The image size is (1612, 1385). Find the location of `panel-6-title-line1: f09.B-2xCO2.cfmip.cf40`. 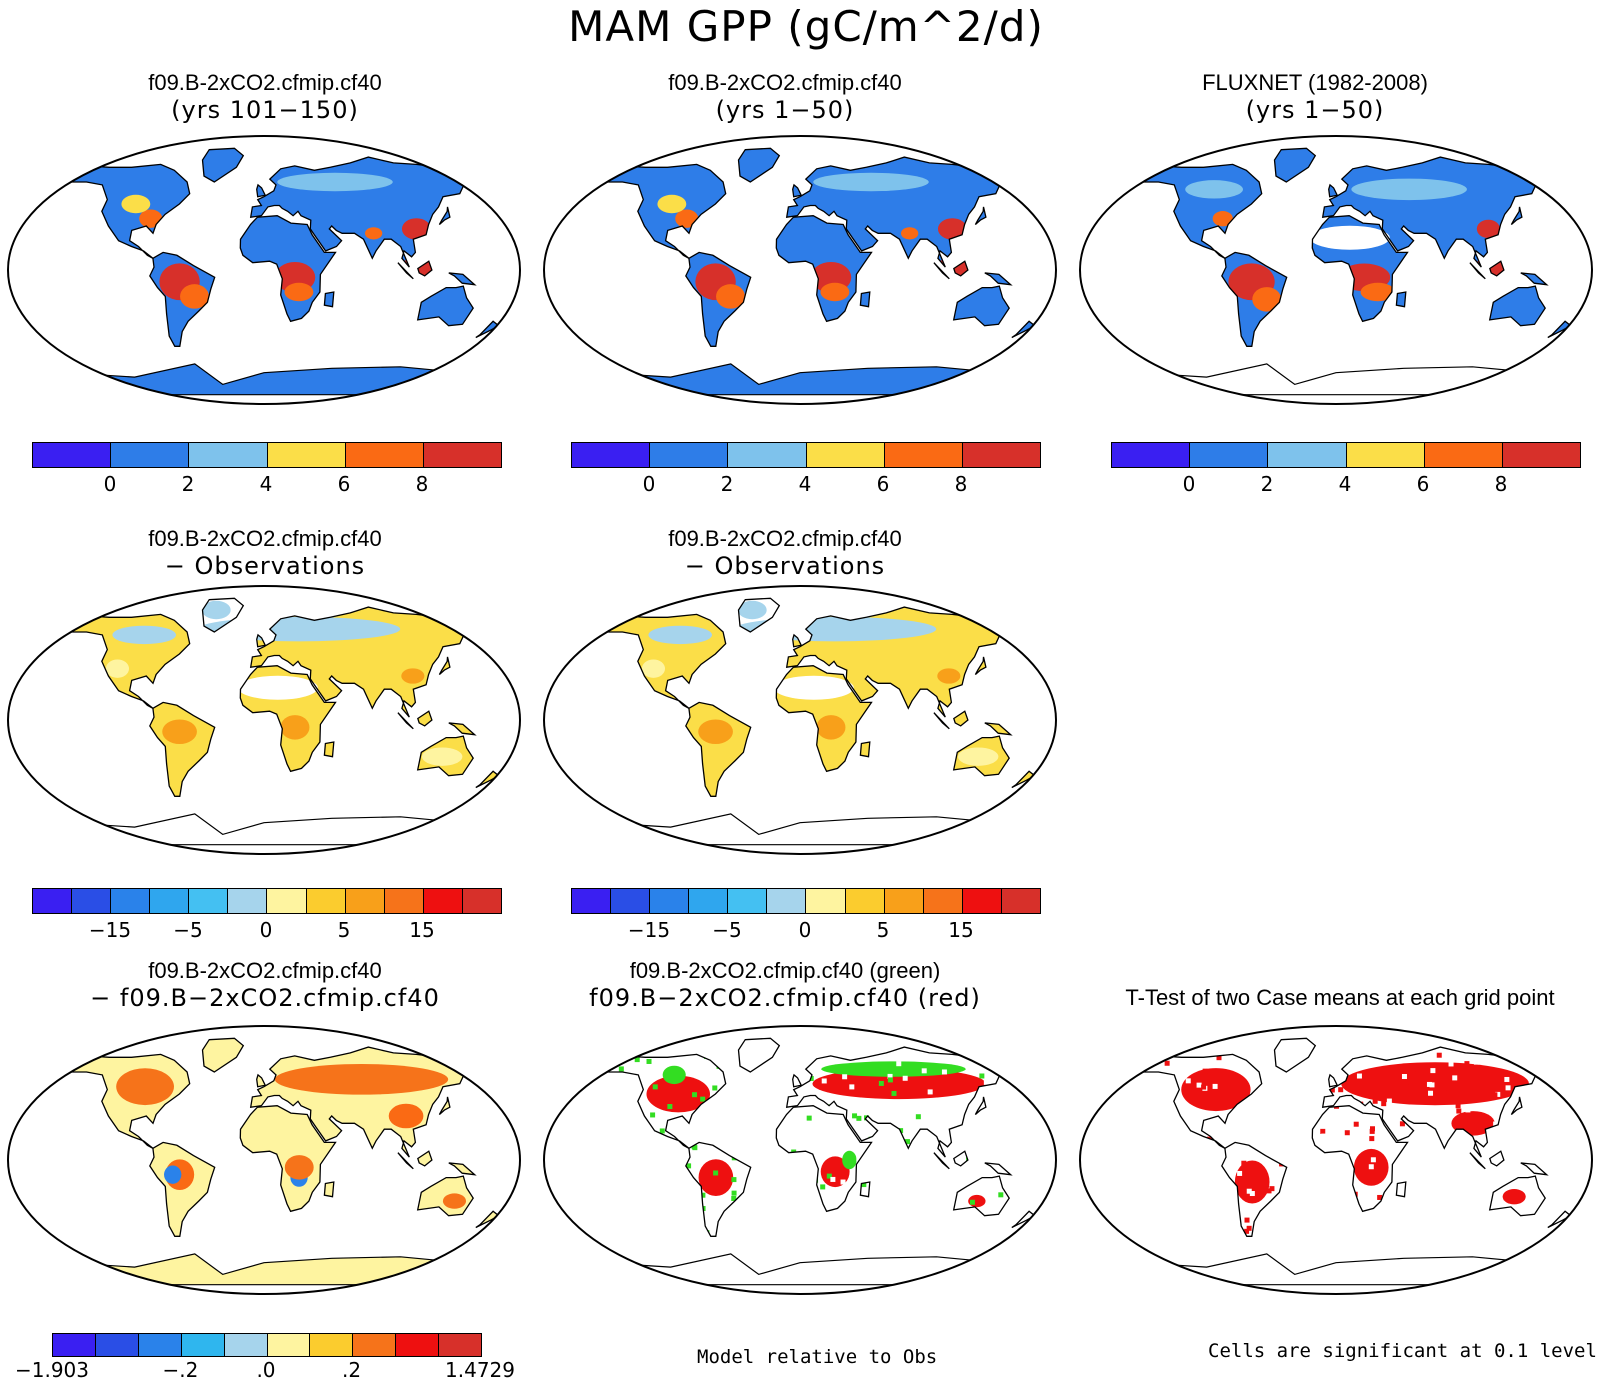

panel-6-title-line1: f09.B-2xCO2.cfmip.cf40 is located at coordinates (265, 970).